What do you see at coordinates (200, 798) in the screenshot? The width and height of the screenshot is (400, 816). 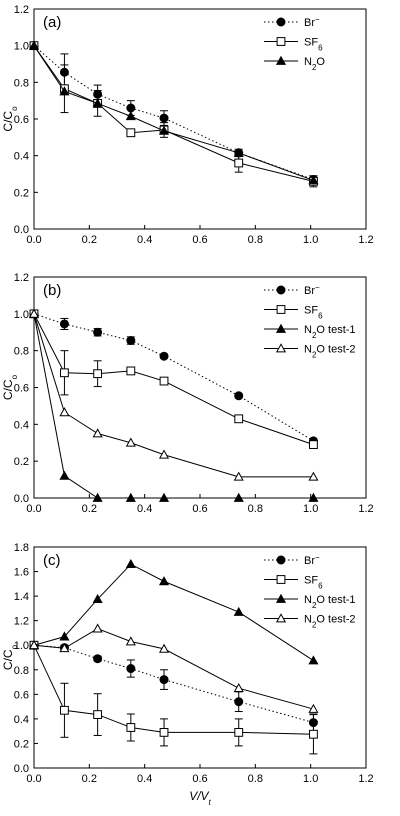 I see `x-axis-title: V/Vt` at bounding box center [200, 798].